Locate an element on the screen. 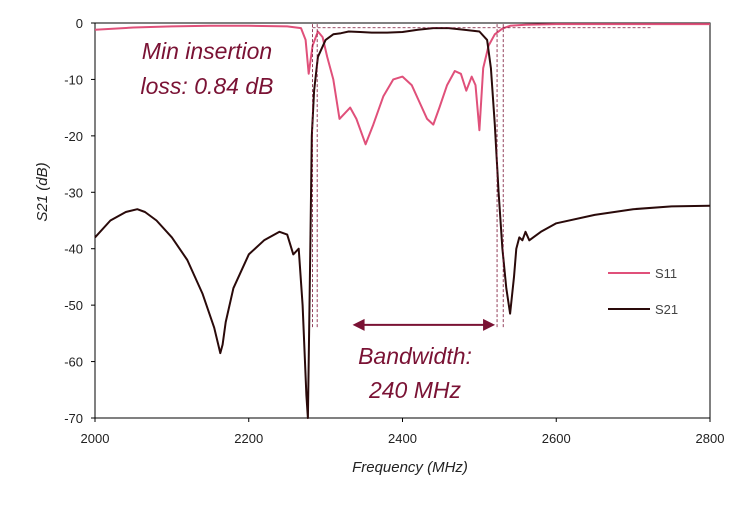 Image resolution: width=750 pixels, height=507 pixels. y-tick-label: -30 is located at coordinates (73, 192).